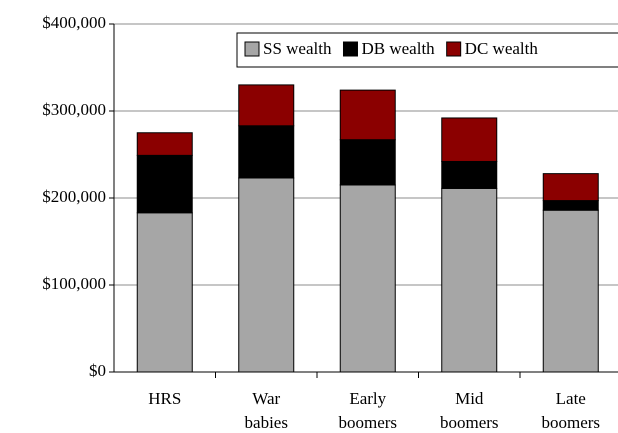 The image size is (618, 433). I want to click on x-tick-label: Late boomers, so click(570, 410).